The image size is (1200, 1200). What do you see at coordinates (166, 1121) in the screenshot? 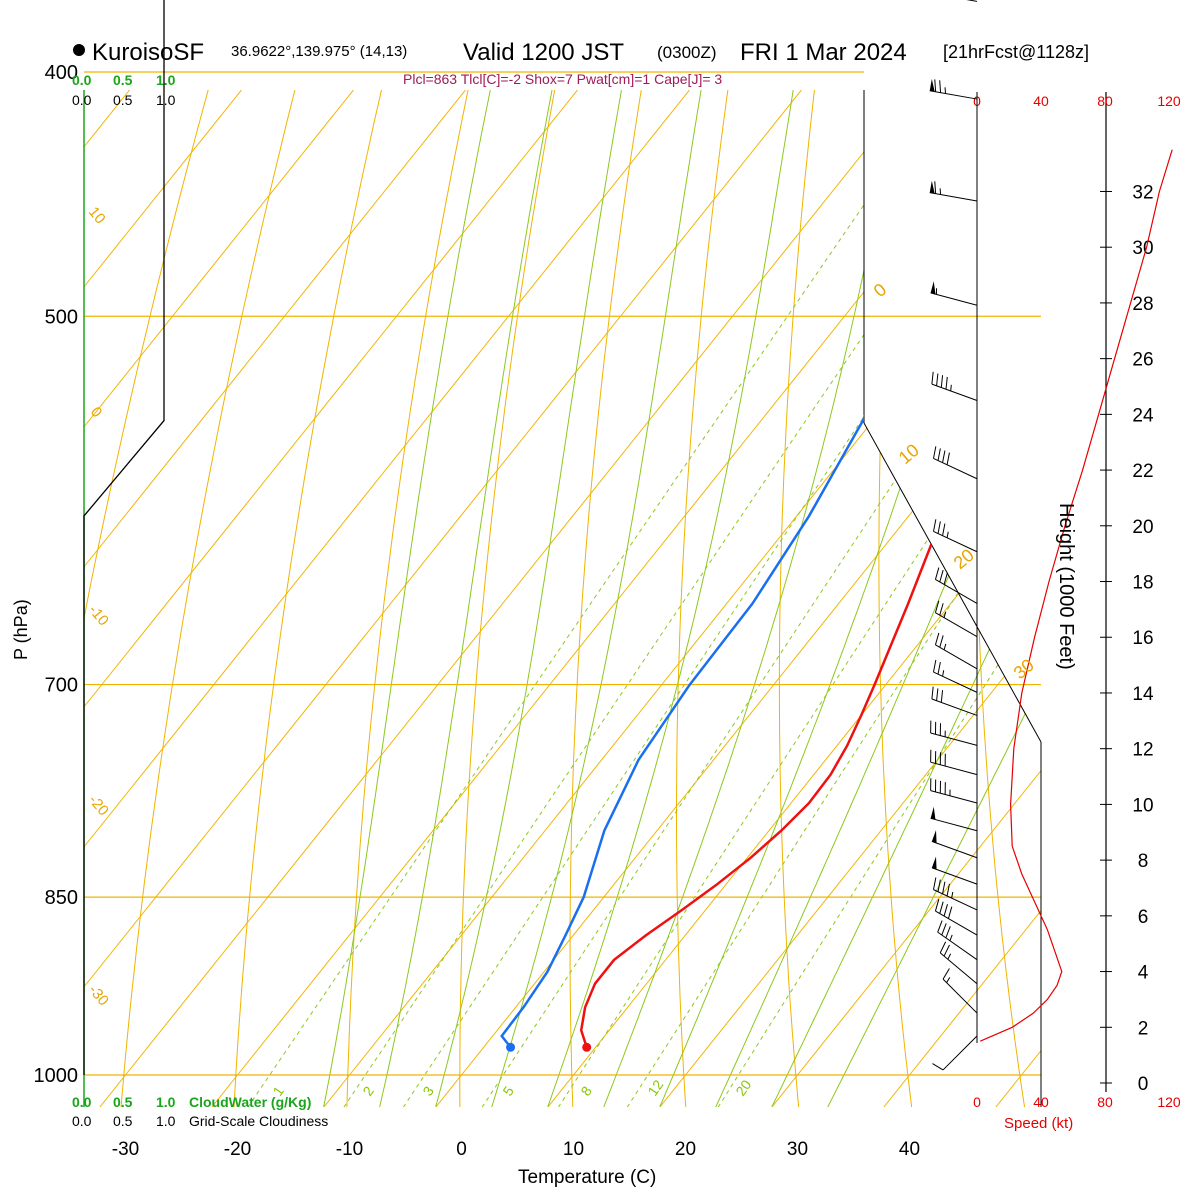
I see `cloudiness-tick-bottom: 1.0` at bounding box center [166, 1121].